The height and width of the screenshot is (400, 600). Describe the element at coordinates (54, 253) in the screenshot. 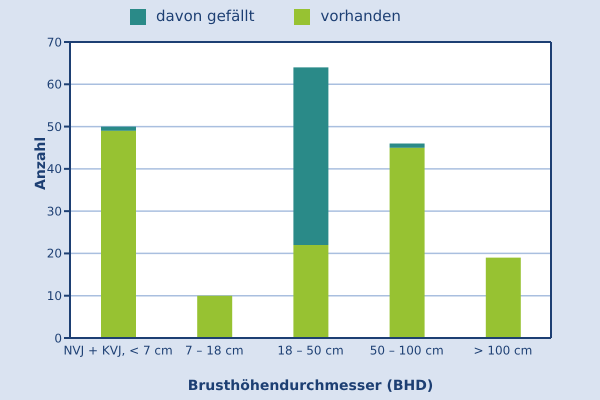

I see `y-tick-label: 20` at that location.